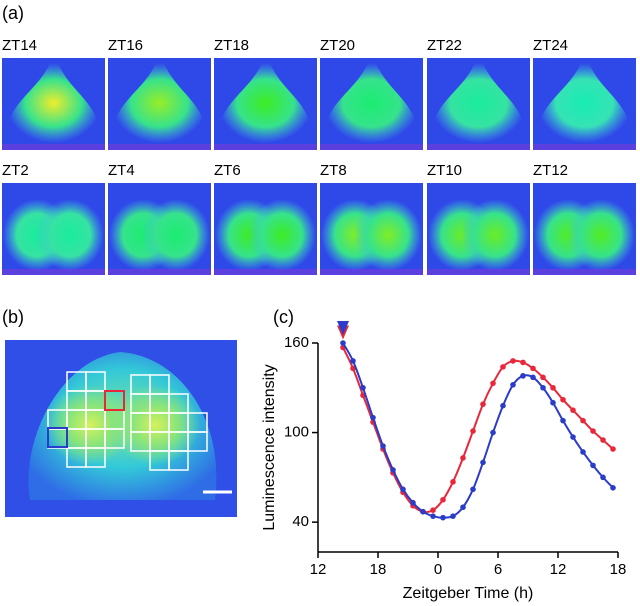  What do you see at coordinates (269, 447) in the screenshot?
I see `y-axis-label: Luminescence intensity` at bounding box center [269, 447].